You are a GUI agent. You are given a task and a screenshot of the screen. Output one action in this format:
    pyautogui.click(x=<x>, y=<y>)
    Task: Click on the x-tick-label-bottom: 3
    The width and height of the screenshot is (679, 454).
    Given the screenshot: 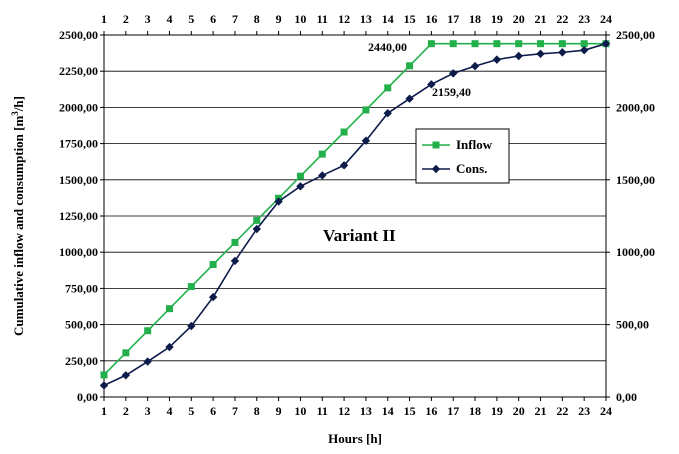 What is the action you would take?
    pyautogui.click(x=148, y=411)
    